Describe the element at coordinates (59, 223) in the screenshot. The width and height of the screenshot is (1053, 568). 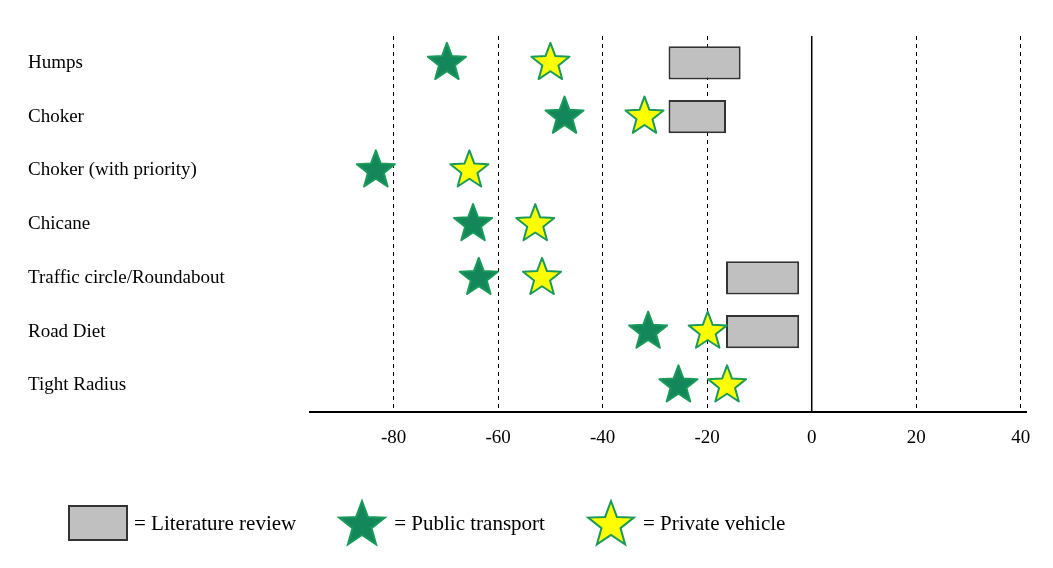
I see `y-tick-label: Chicane` at that location.